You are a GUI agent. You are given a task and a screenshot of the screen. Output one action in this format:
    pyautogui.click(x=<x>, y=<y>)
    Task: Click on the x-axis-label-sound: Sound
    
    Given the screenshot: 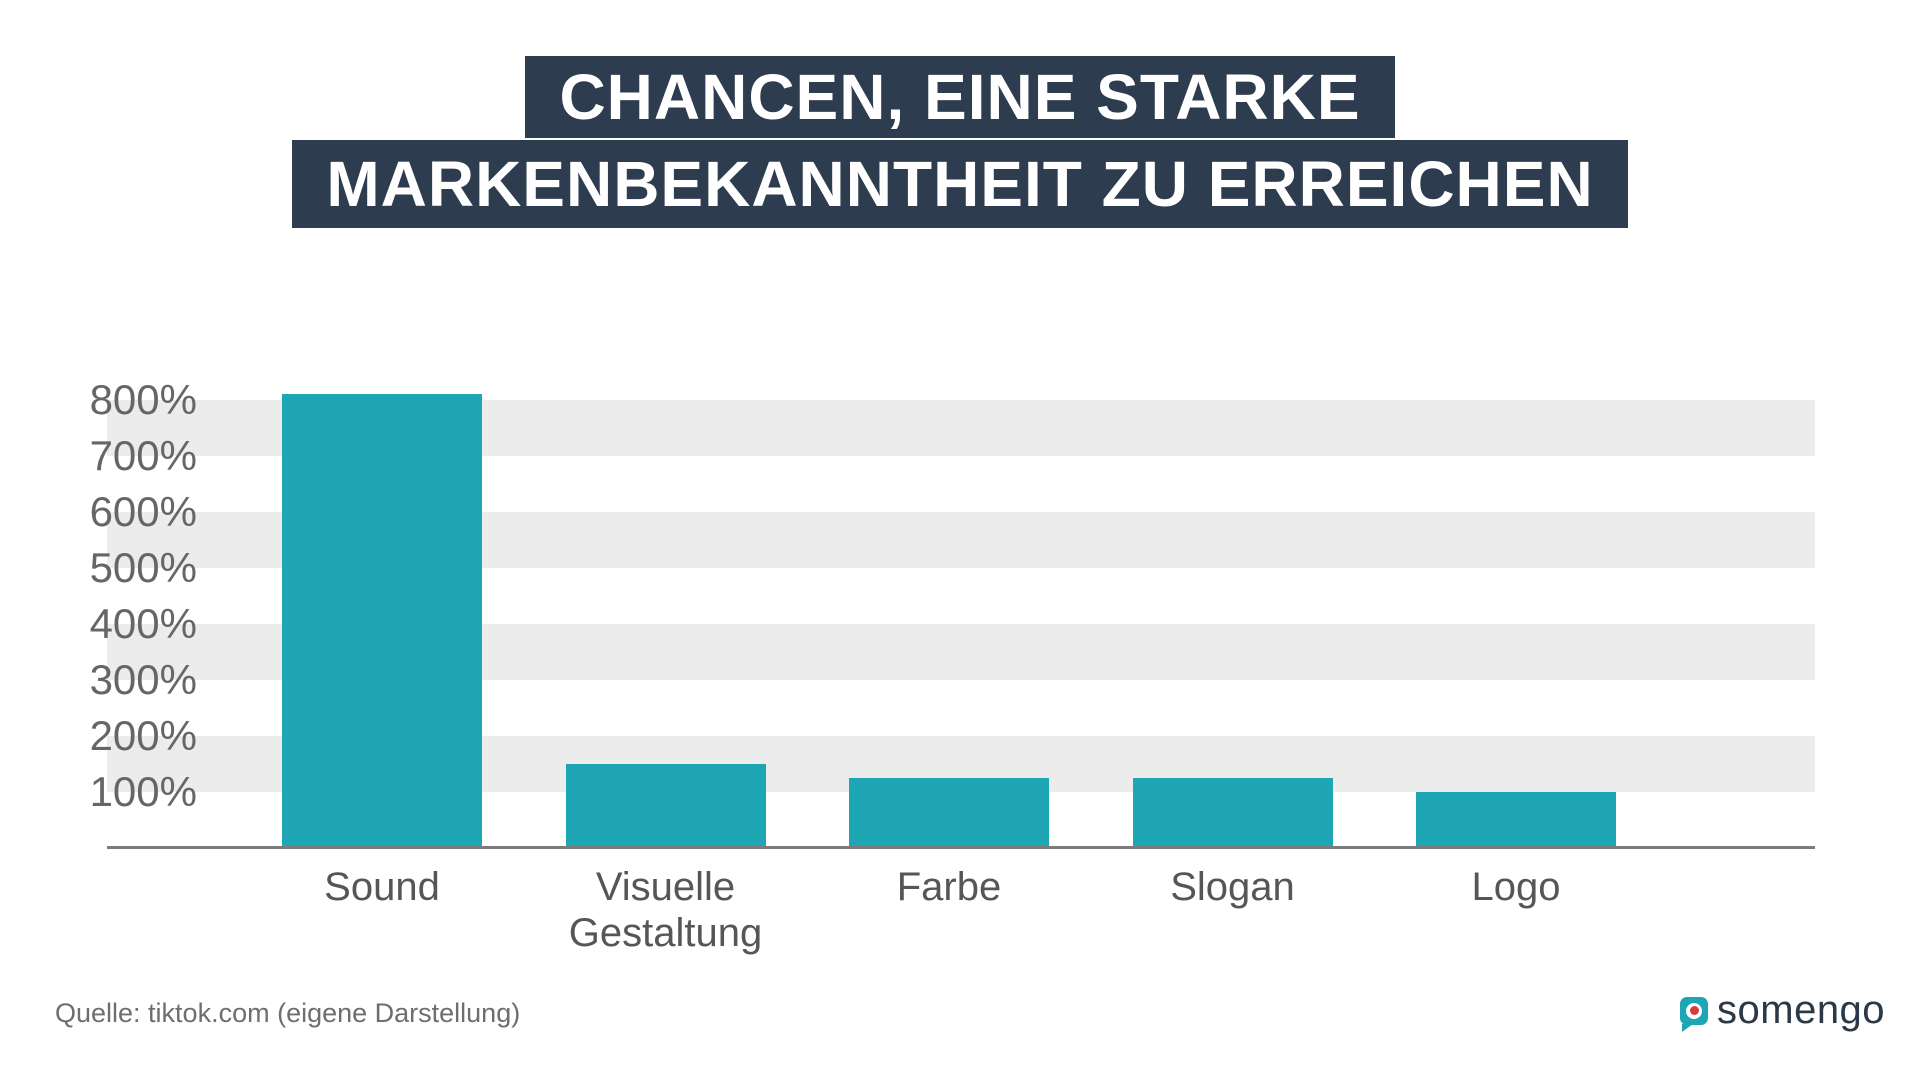 What is the action you would take?
    pyautogui.click(x=382, y=887)
    